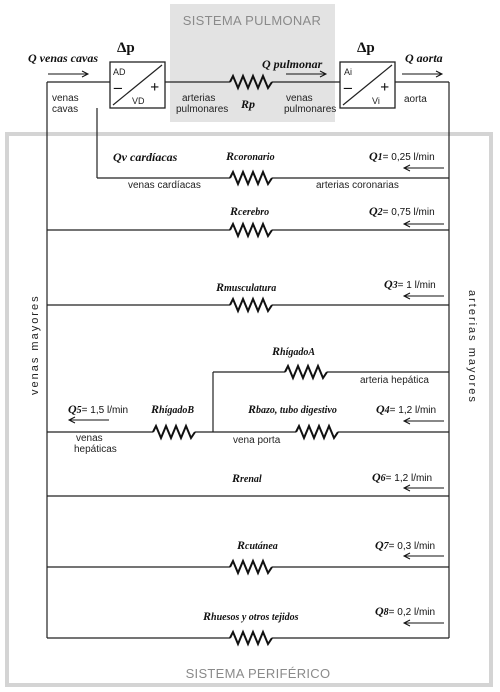  What do you see at coordinates (252, 63) in the screenshot?
I see `pulmonary-system-box` at bounding box center [252, 63].